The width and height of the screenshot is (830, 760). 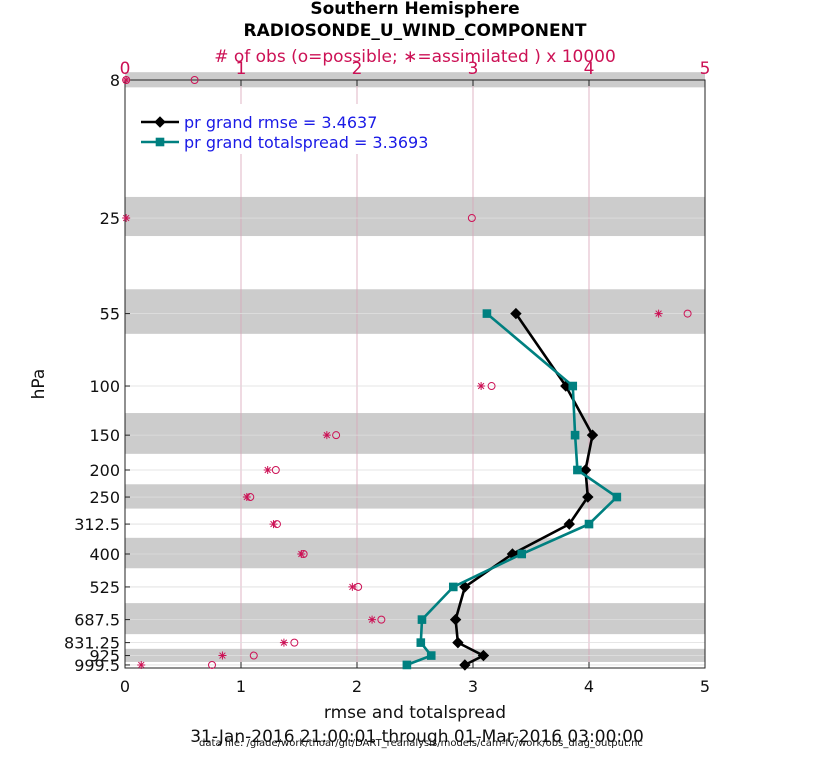 What do you see at coordinates (110, 314) in the screenshot?
I see `y-tick-label: 55` at bounding box center [110, 314].